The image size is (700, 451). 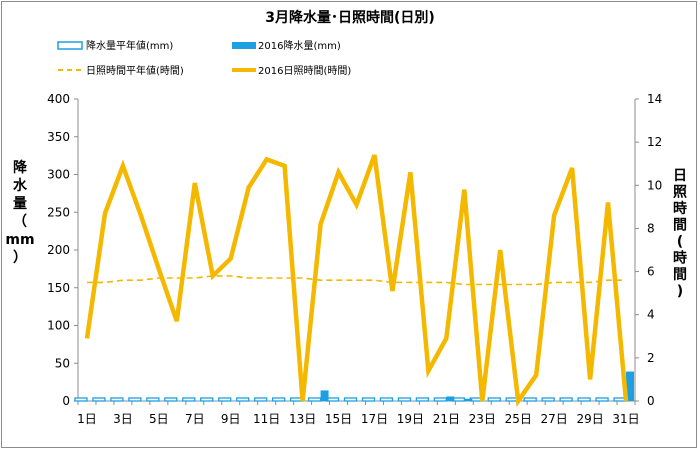 I want to click on x-tick-label: 31日, so click(x=625, y=419).